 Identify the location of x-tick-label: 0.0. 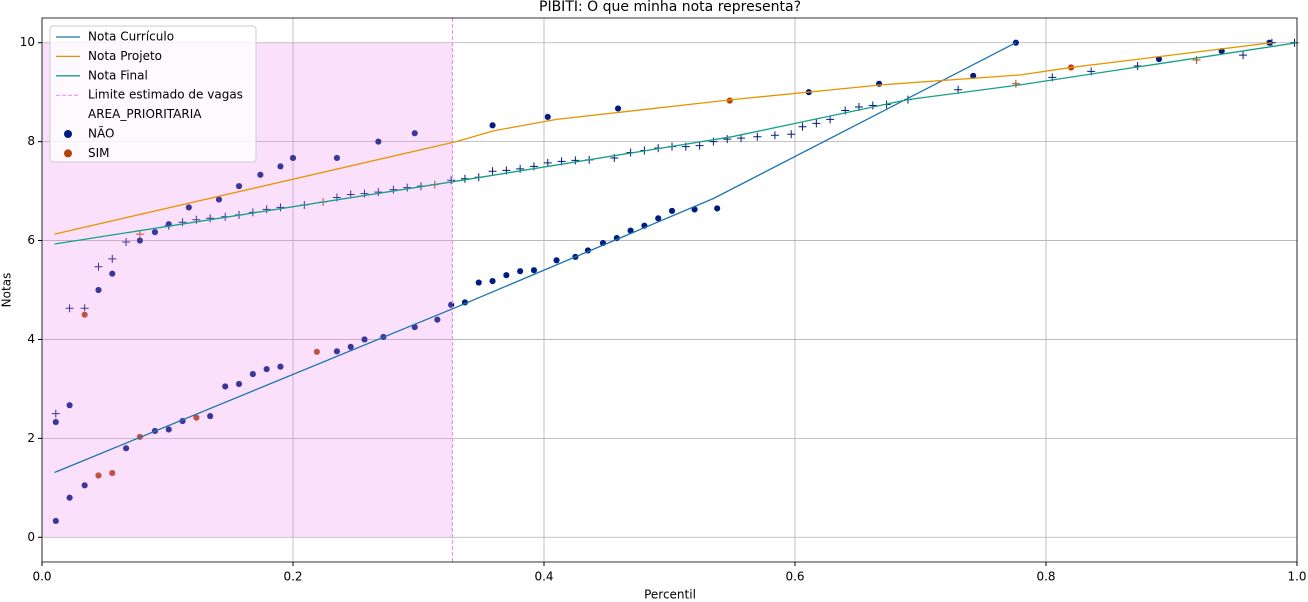
(41, 577).